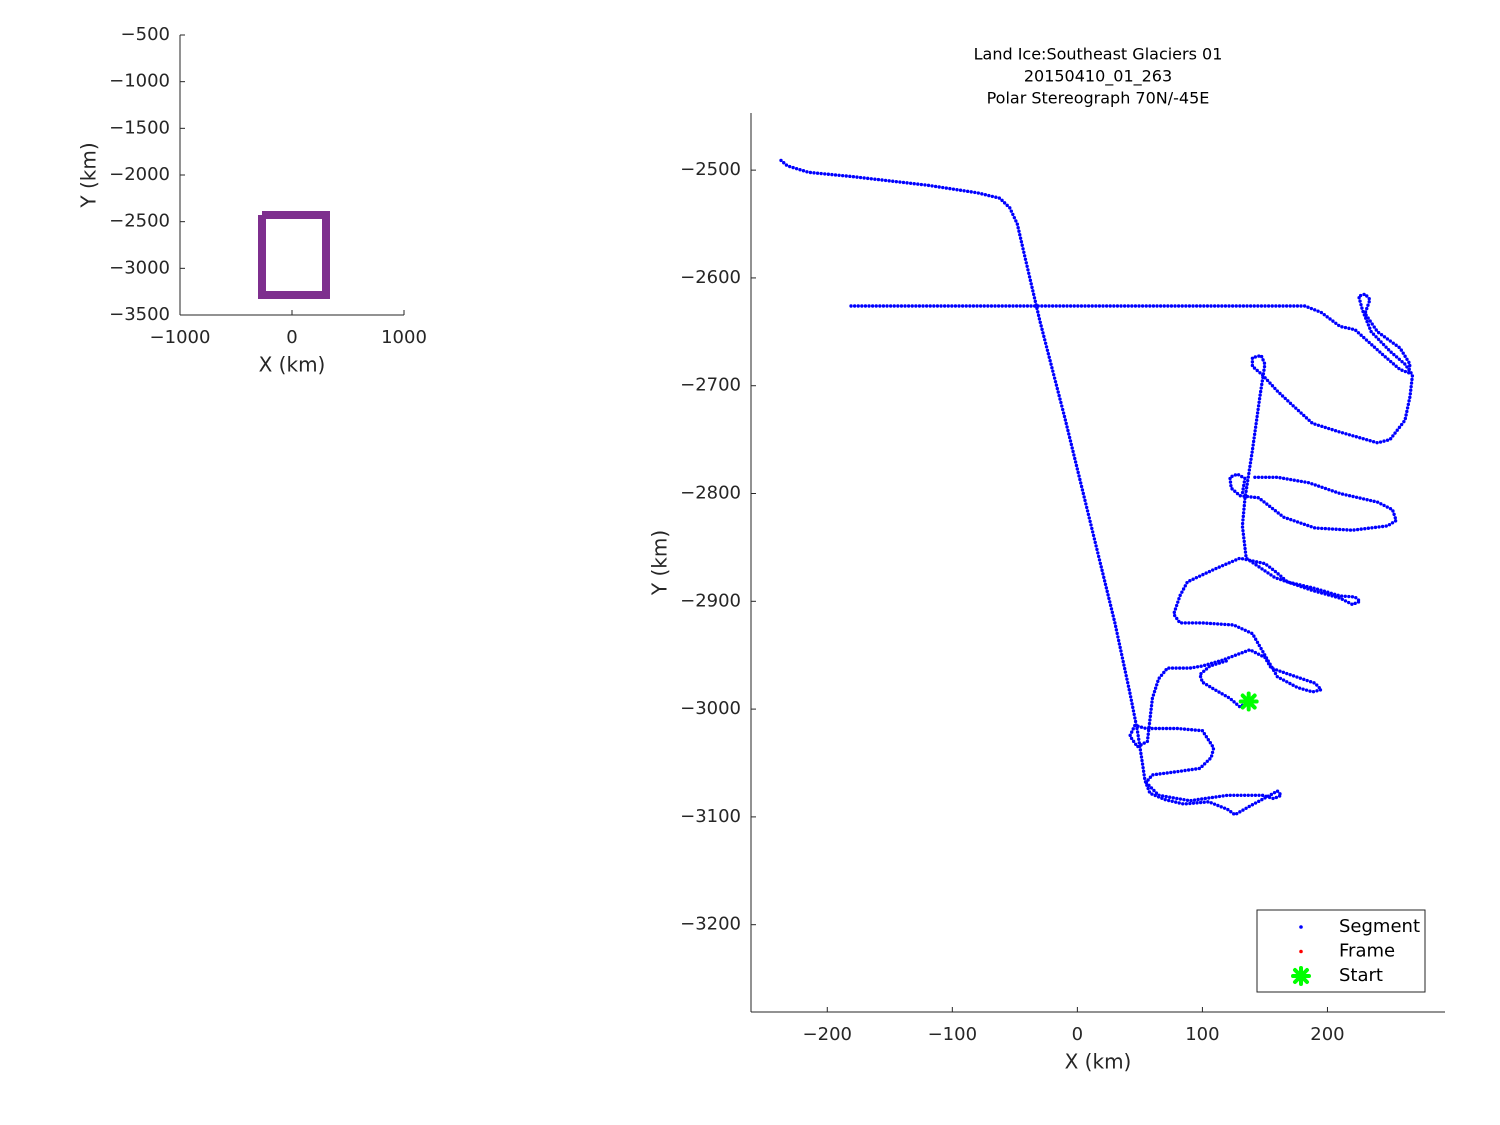 This screenshot has height=1125, width=1500. What do you see at coordinates (1361, 975) in the screenshot?
I see `legend-label: Start` at bounding box center [1361, 975].